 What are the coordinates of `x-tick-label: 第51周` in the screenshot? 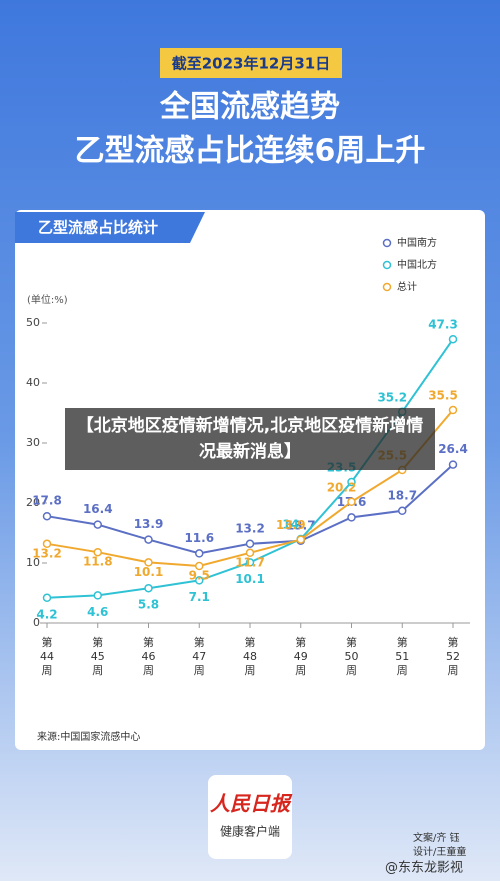 It's located at (402, 656).